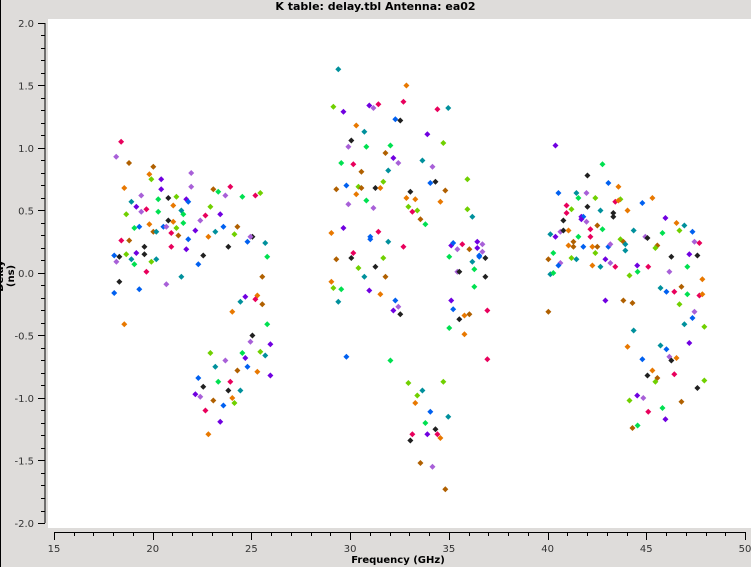 The height and width of the screenshot is (567, 751). I want to click on y-tick-label: -2.0, so click(24, 524).